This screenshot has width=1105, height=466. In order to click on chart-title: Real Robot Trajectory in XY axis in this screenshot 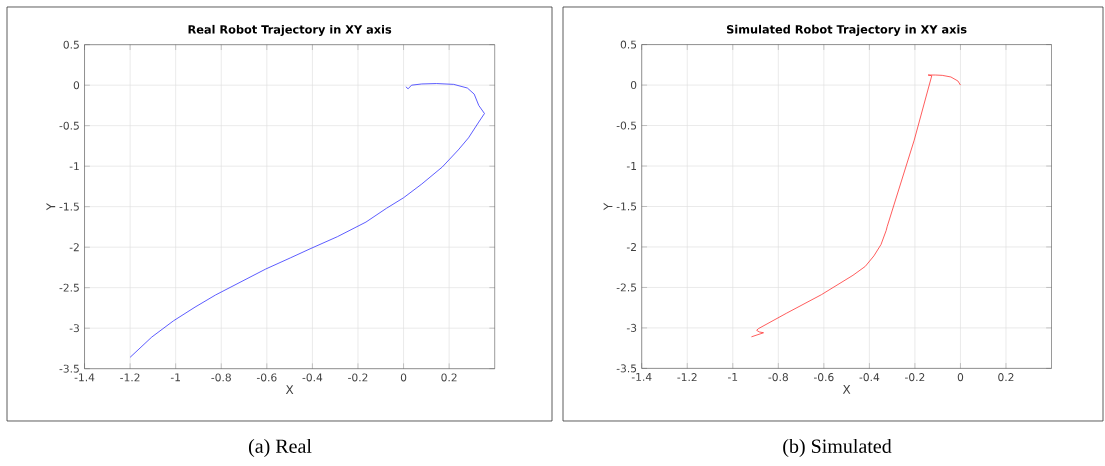, I will do `click(290, 30)`.